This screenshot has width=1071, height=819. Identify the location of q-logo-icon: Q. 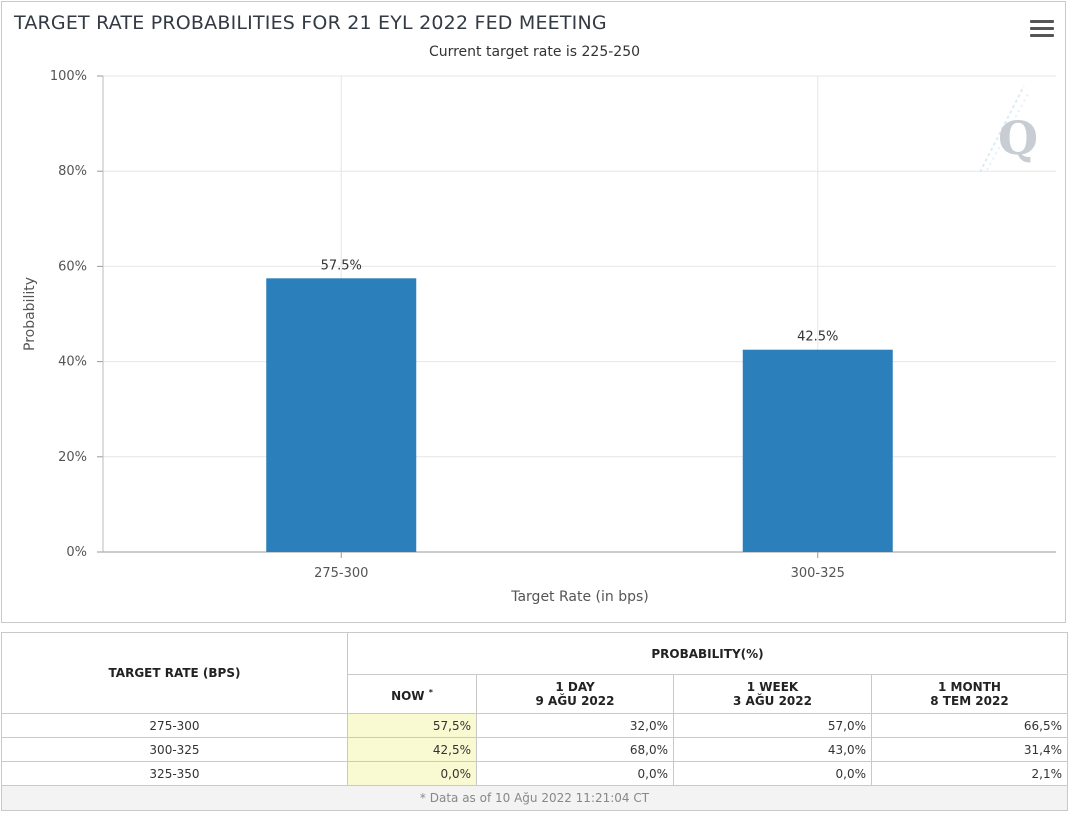
(1008, 129).